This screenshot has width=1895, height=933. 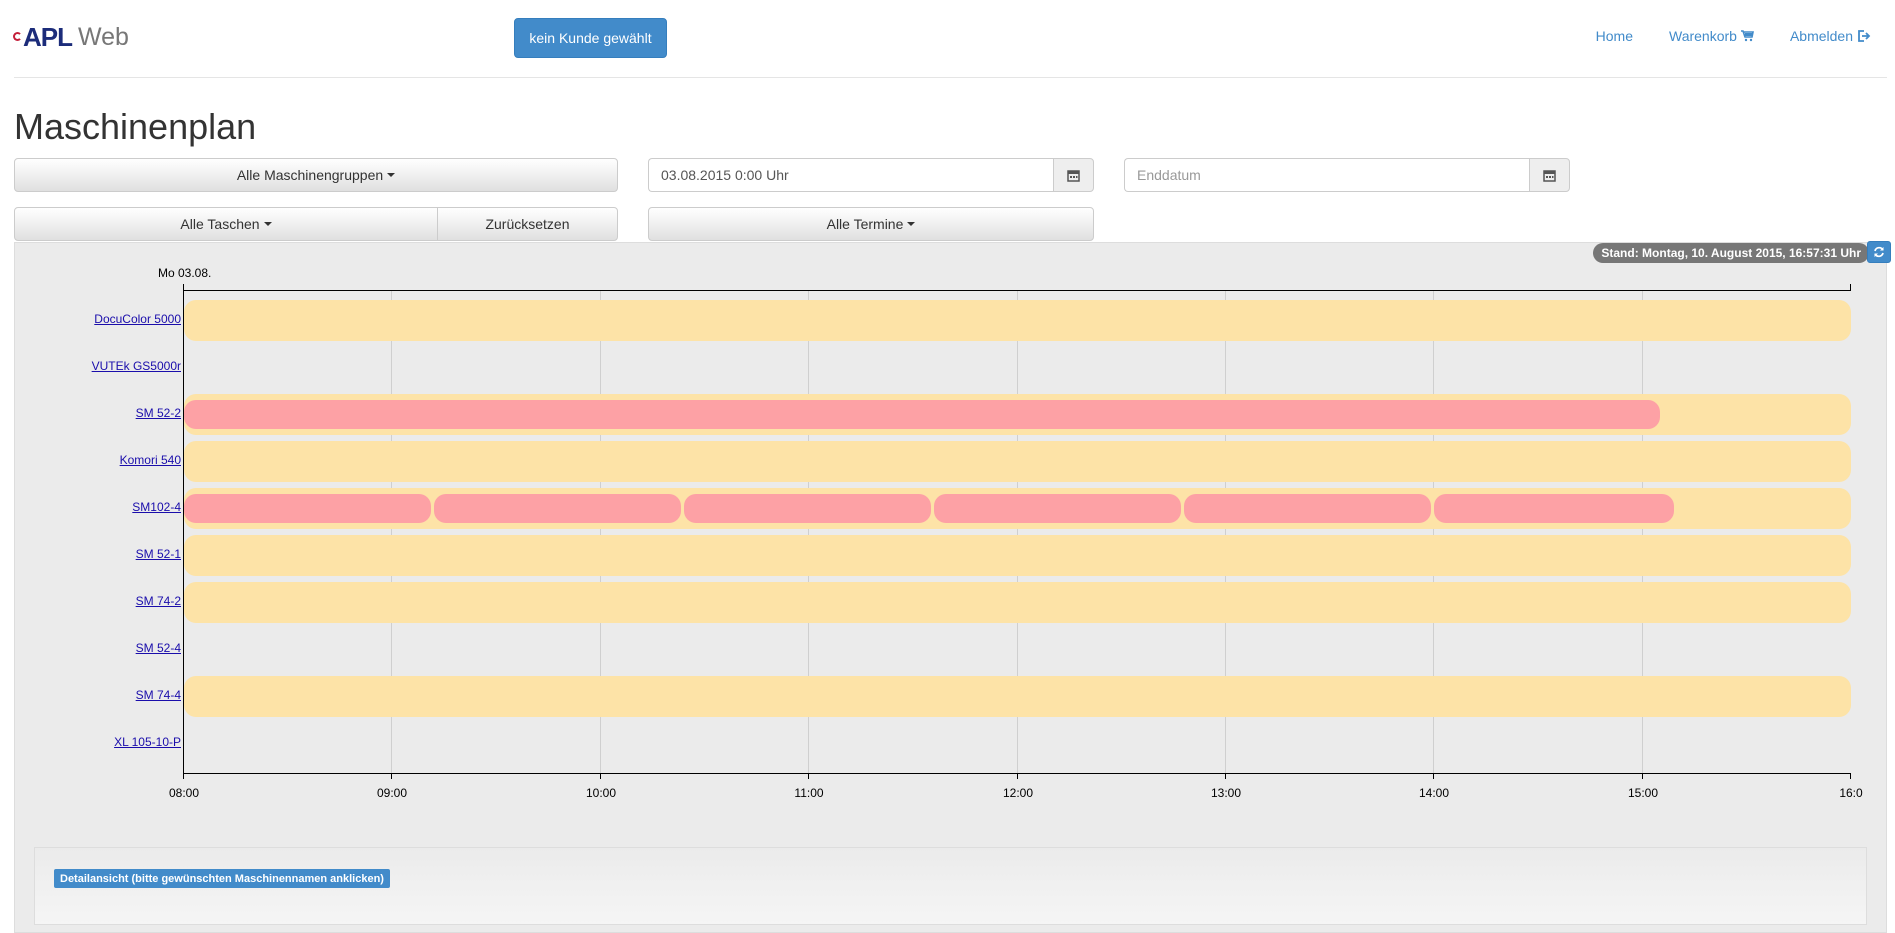 I want to click on machine-link: SM 52-2, so click(x=158, y=413).